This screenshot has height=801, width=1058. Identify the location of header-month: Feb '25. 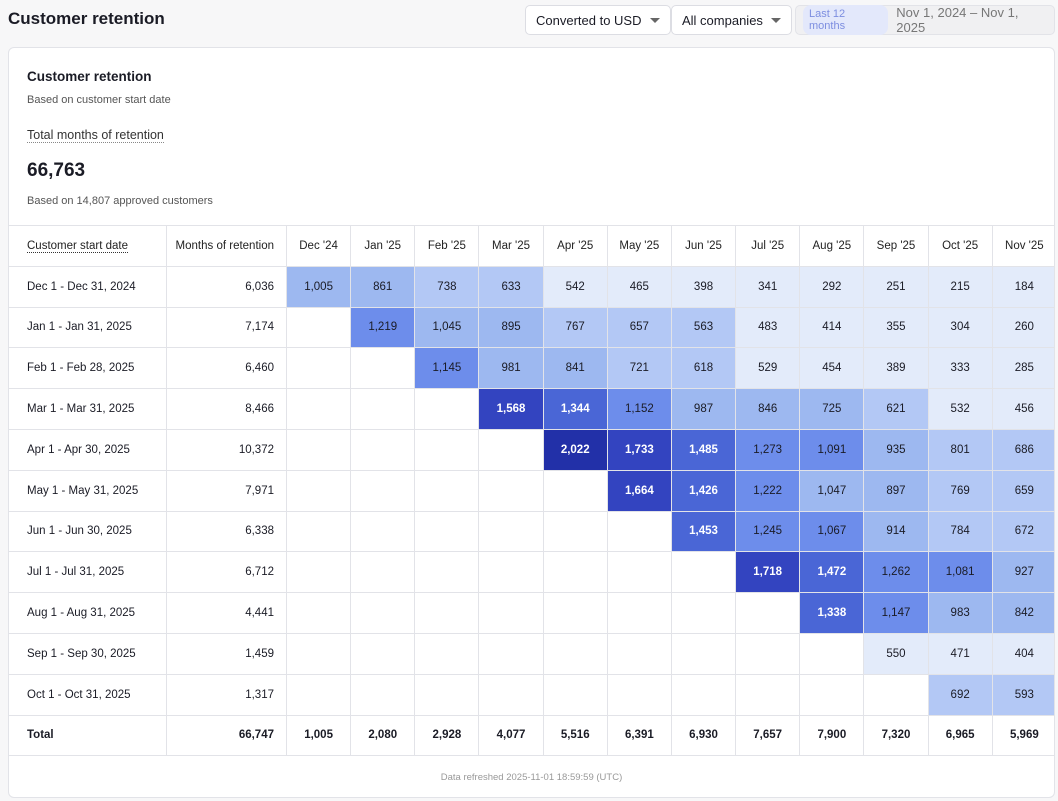
(447, 246).